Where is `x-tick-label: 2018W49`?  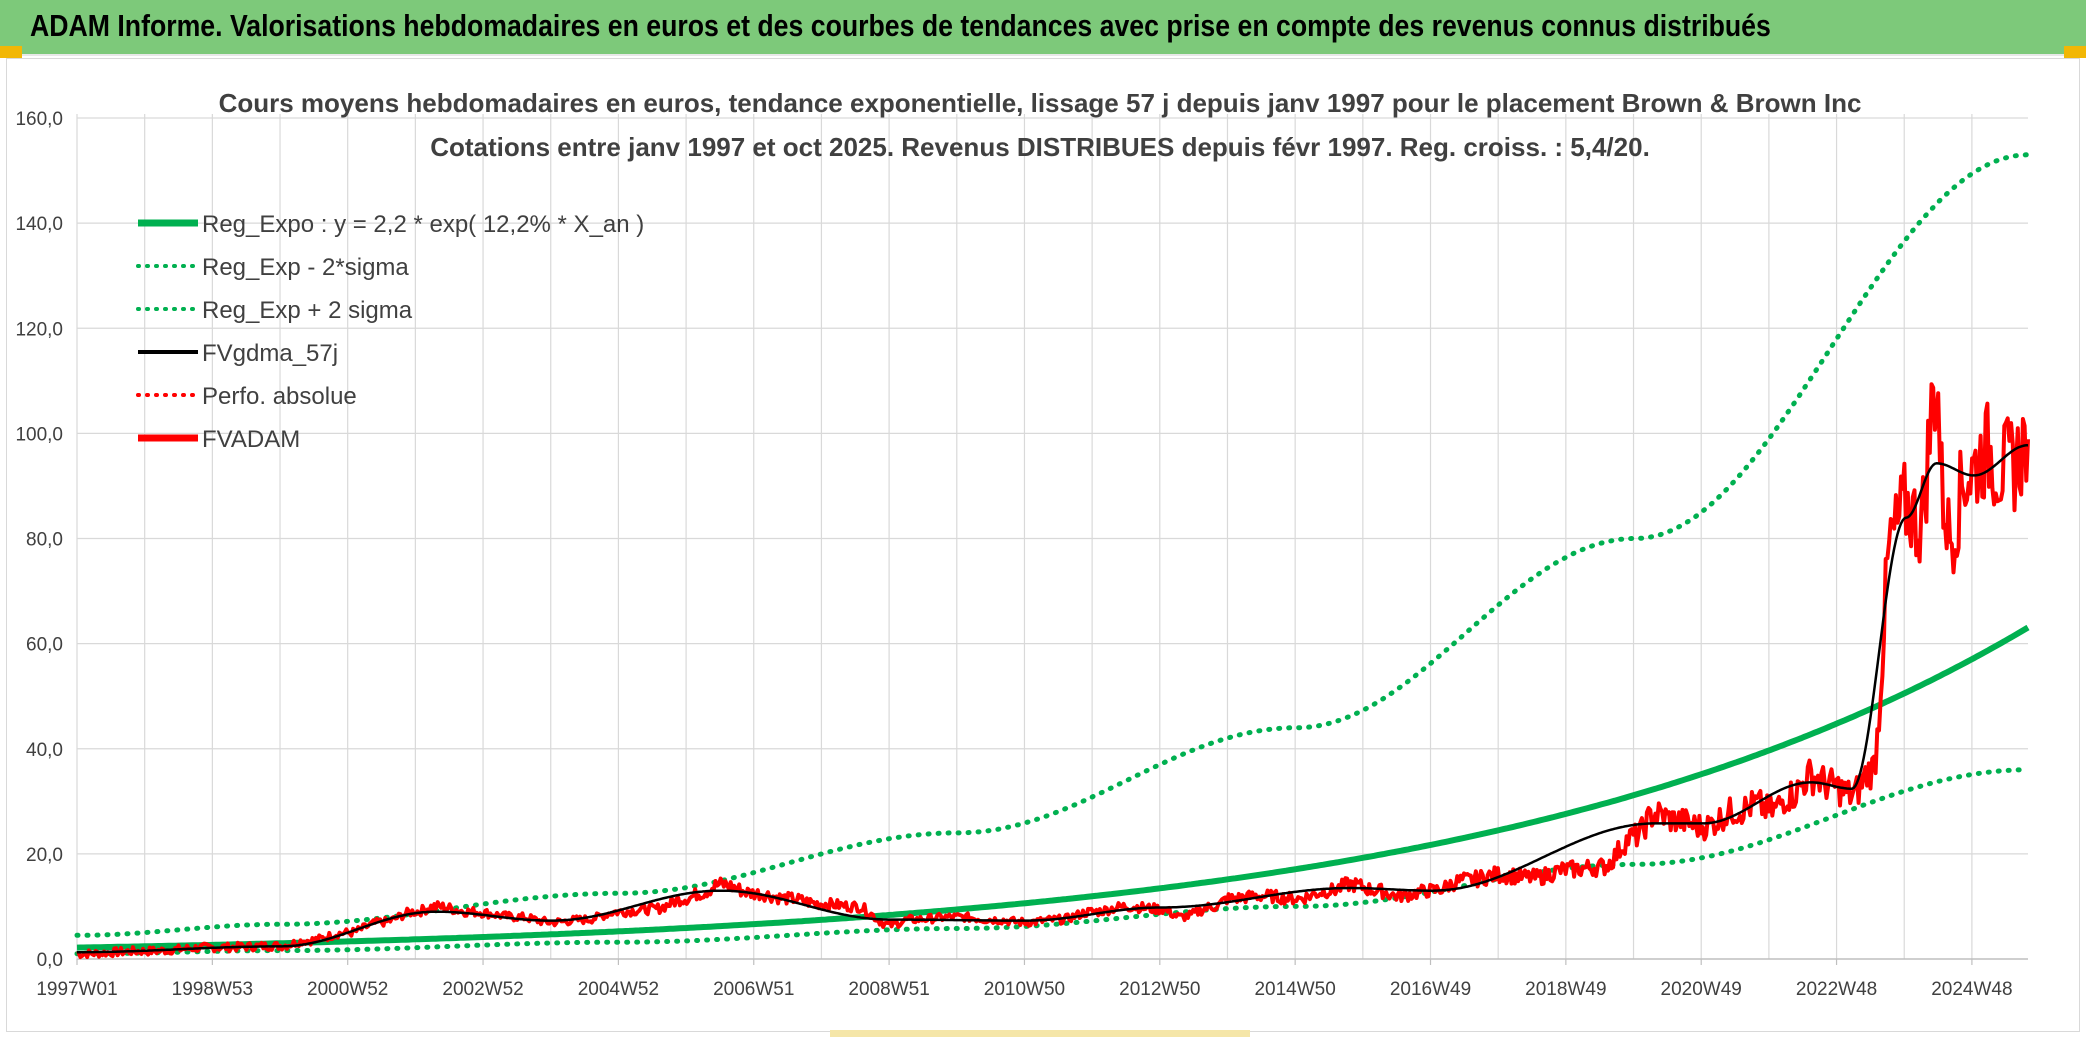 x-tick-label: 2018W49 is located at coordinates (1565, 989).